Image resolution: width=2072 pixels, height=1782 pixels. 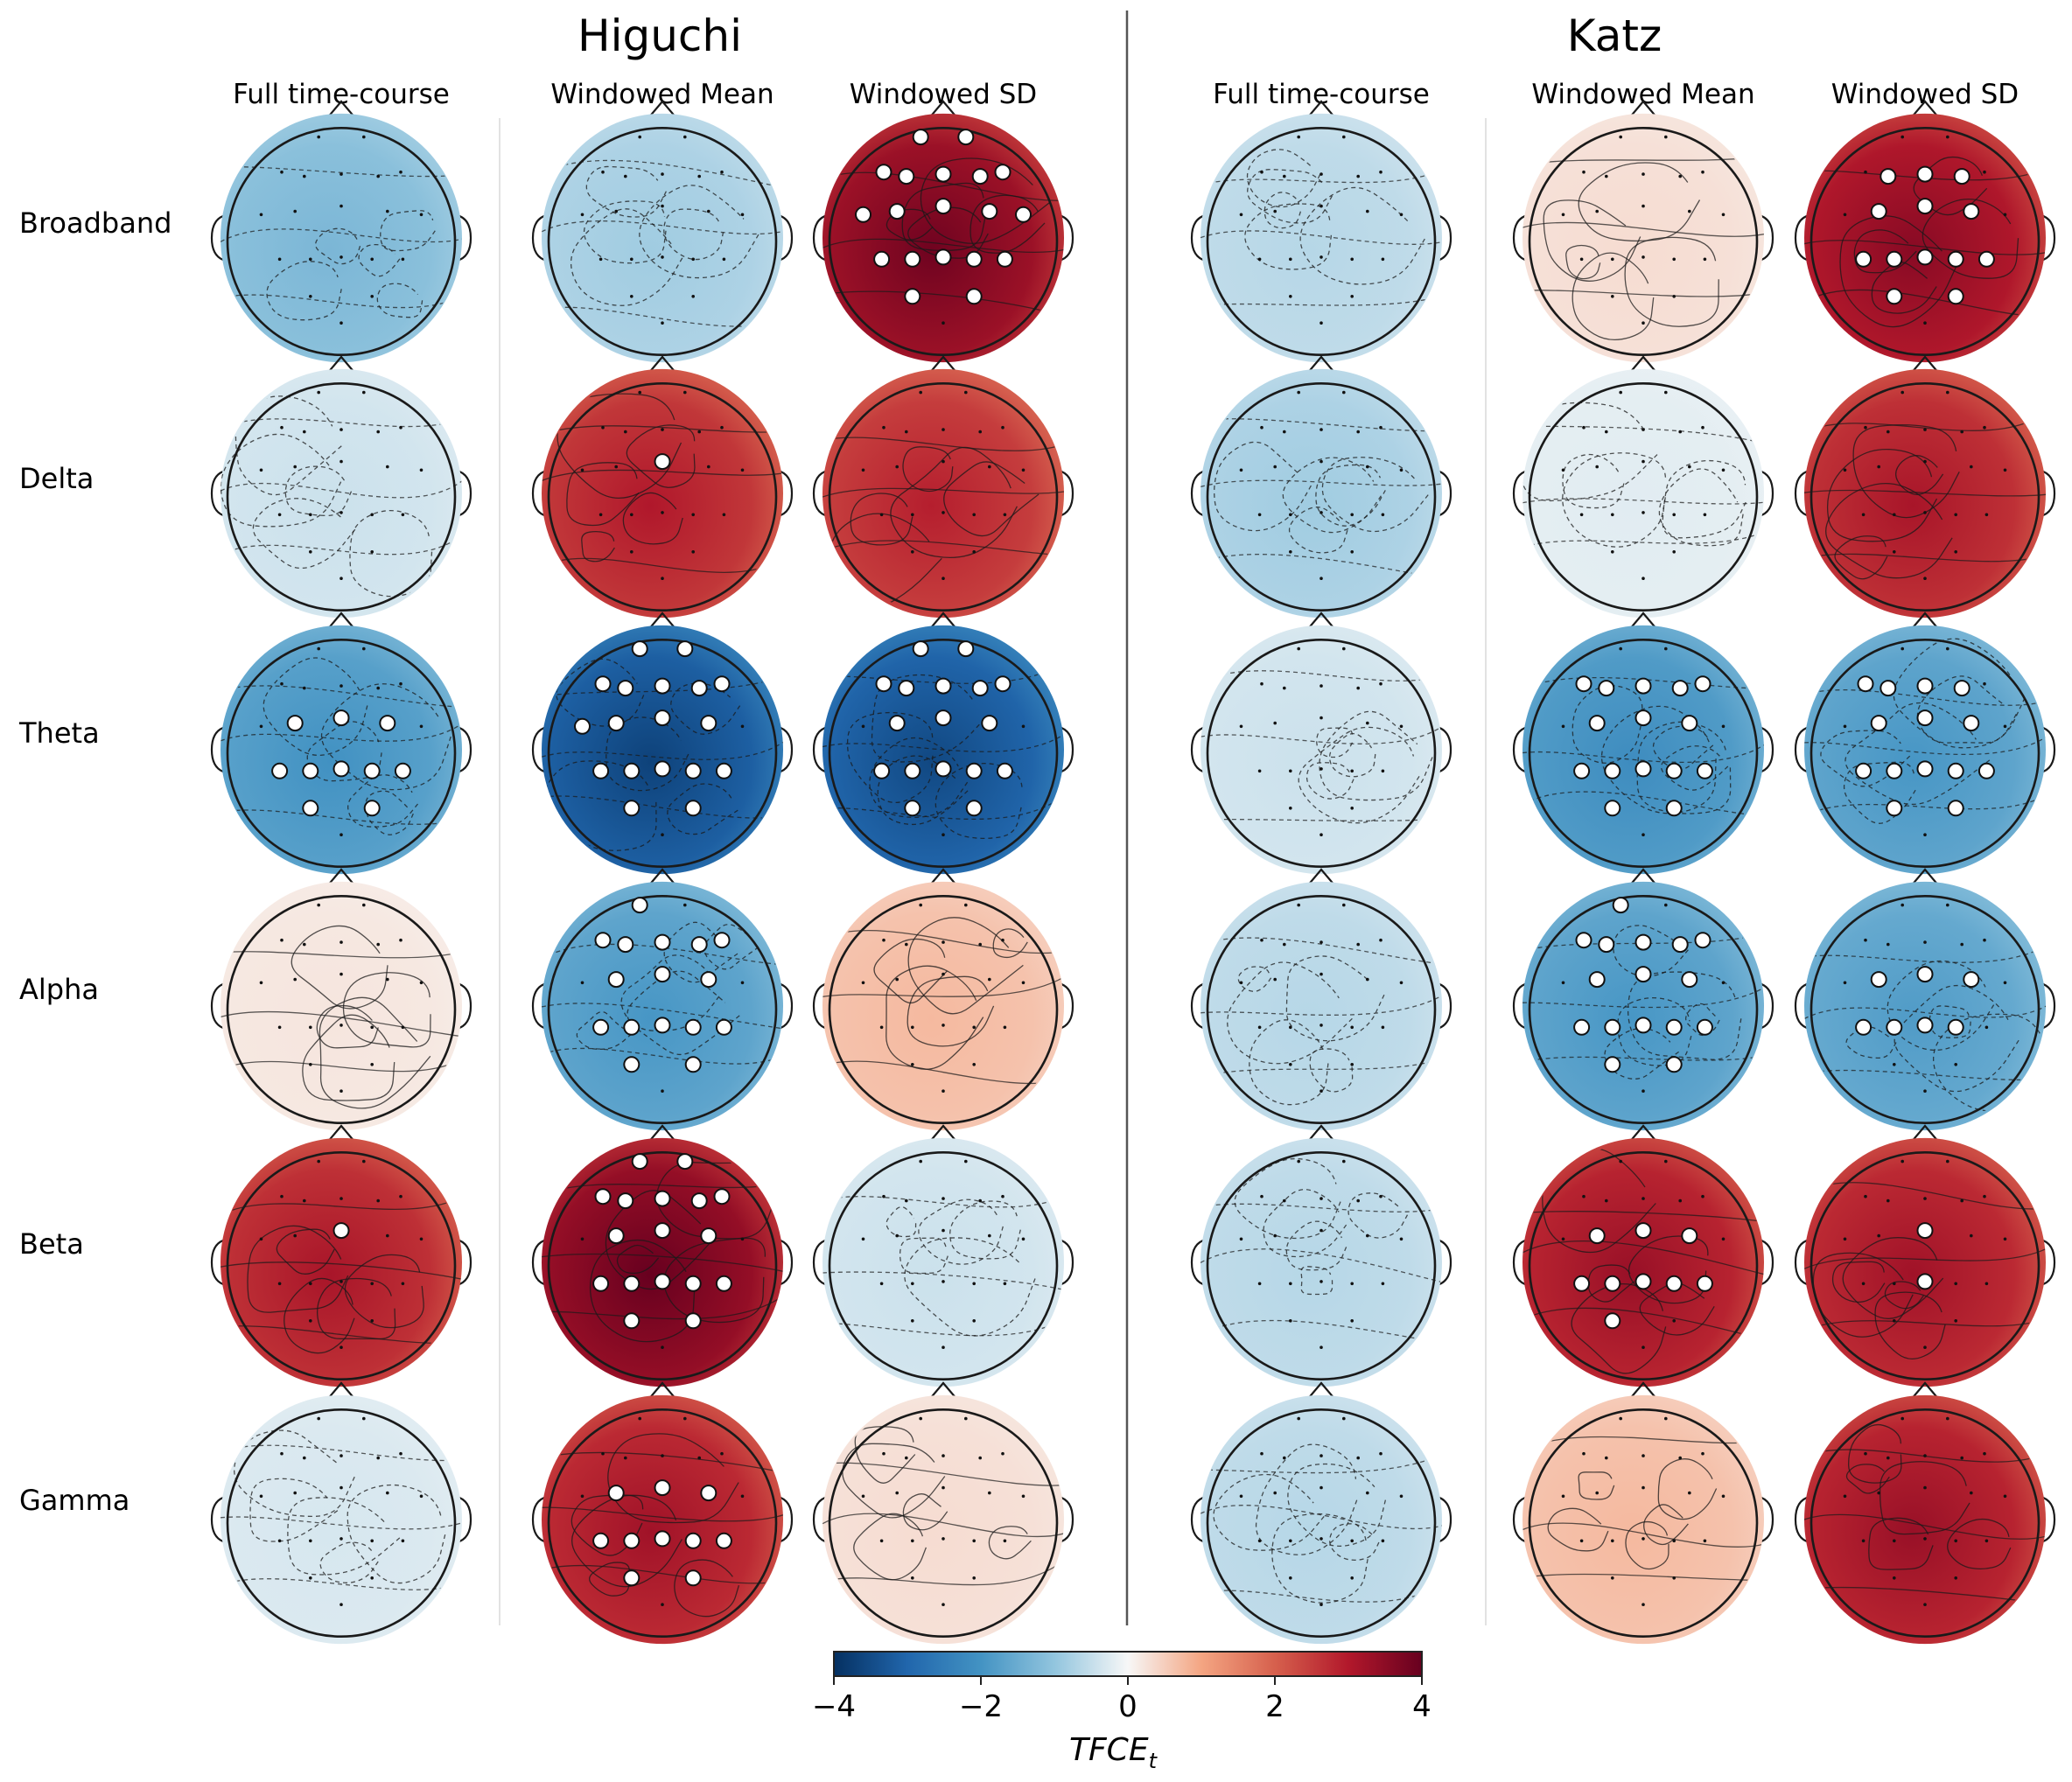 What do you see at coordinates (1128, 1664) in the screenshot?
I see `colorbar-gradient` at bounding box center [1128, 1664].